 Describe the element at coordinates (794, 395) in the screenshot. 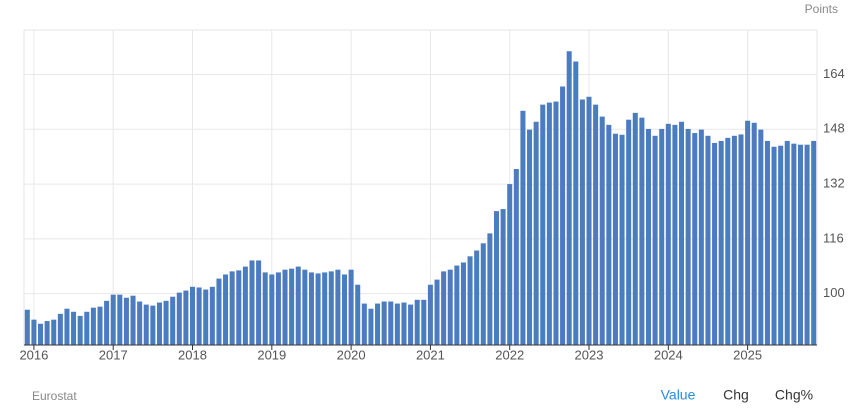

I see `tab-chg-pct: Chg%` at that location.